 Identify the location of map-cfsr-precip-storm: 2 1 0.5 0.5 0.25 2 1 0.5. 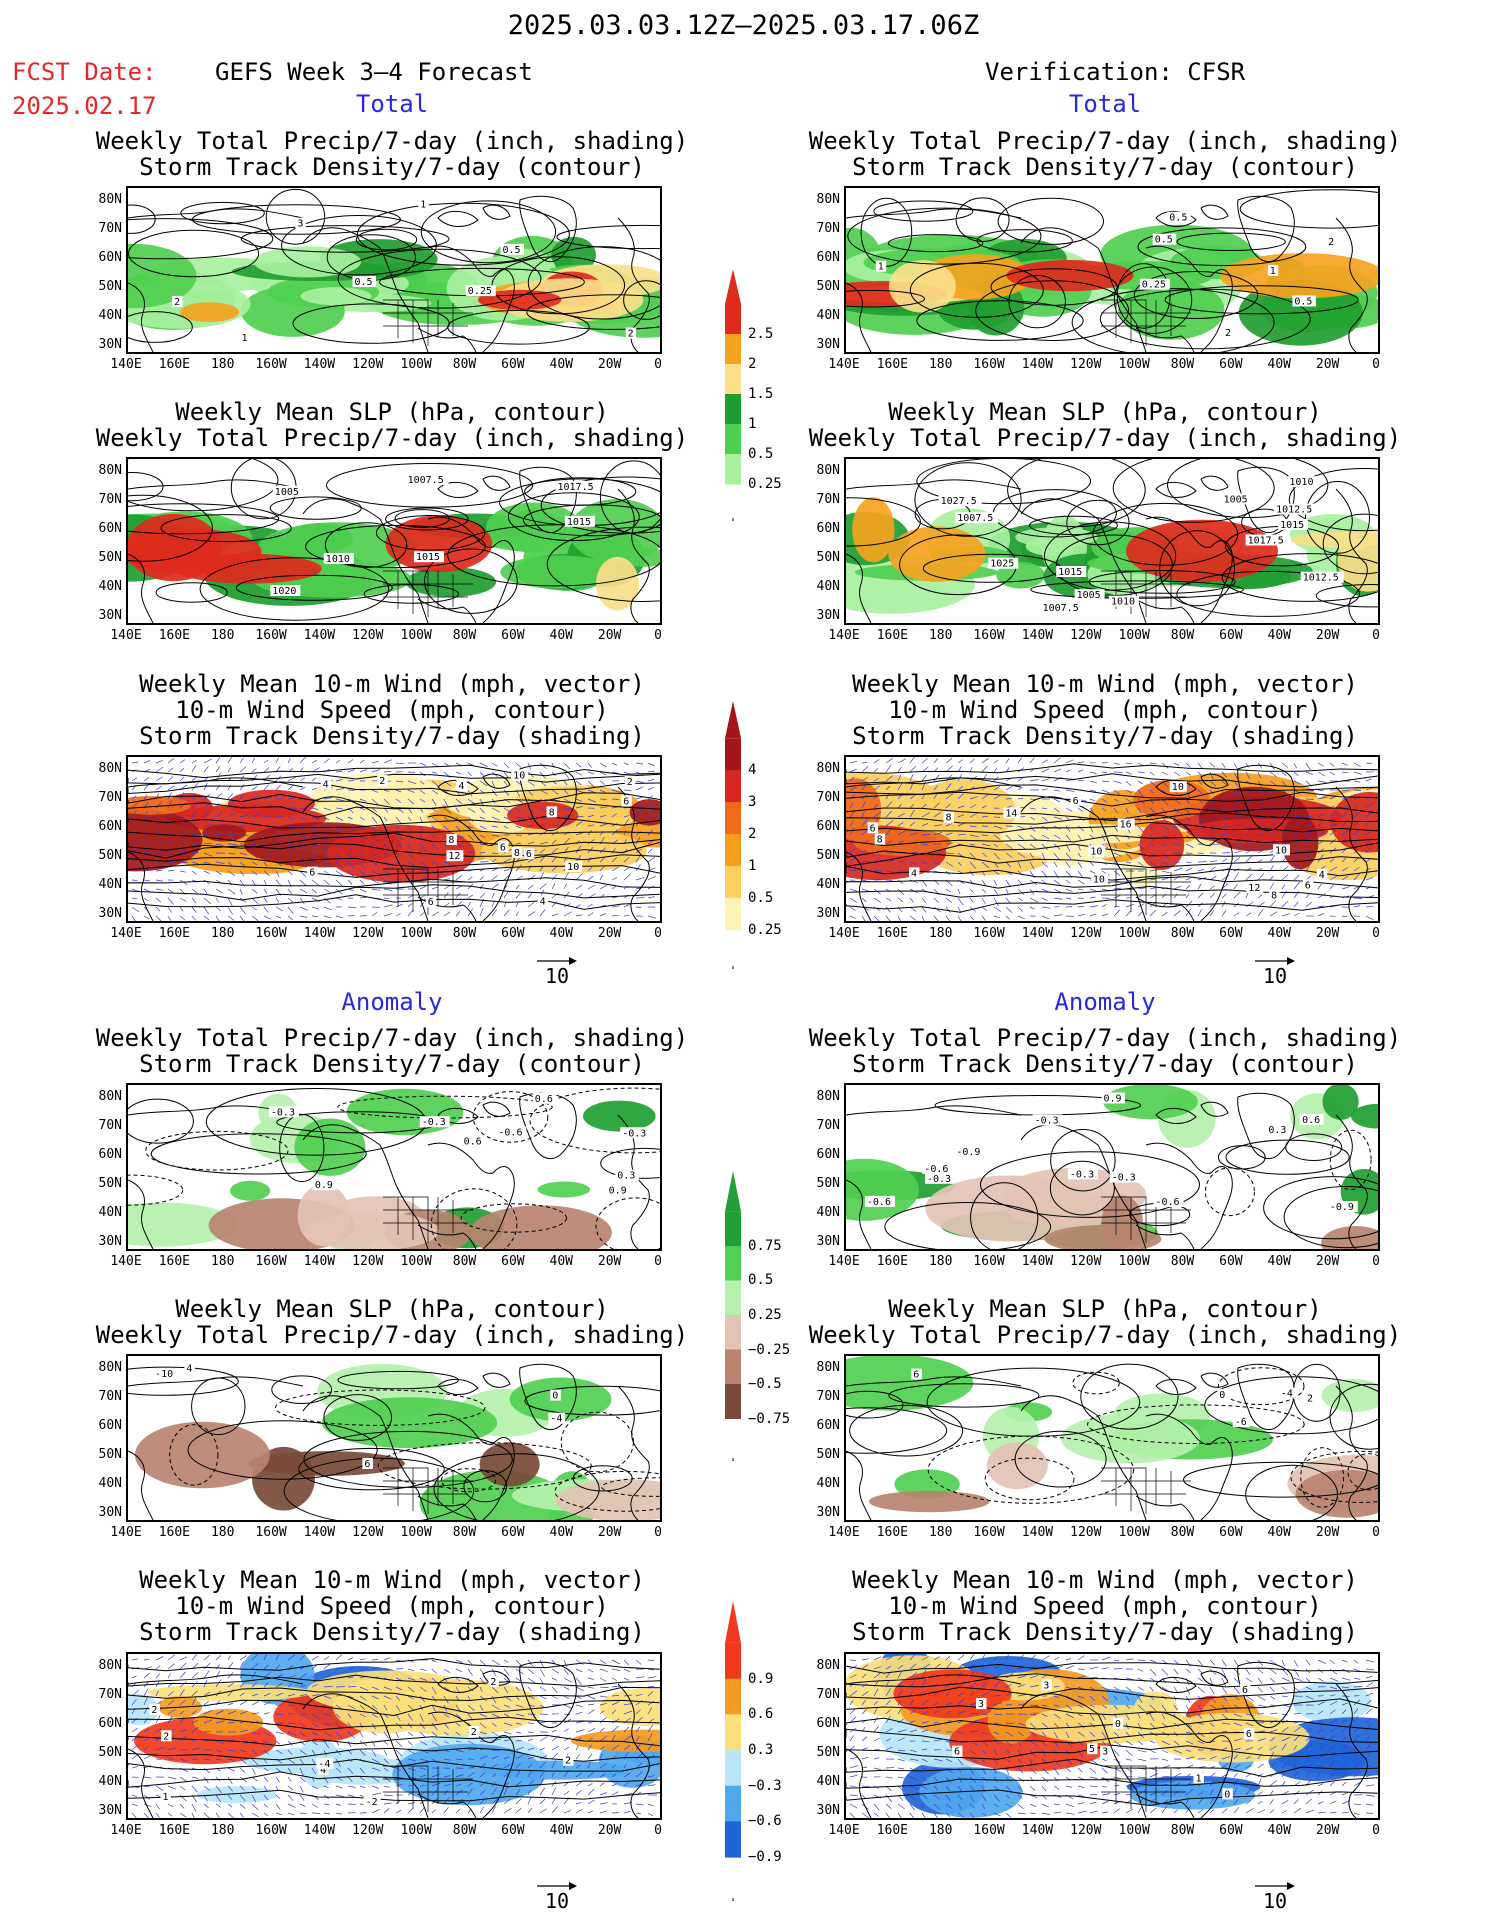
(1112, 270).